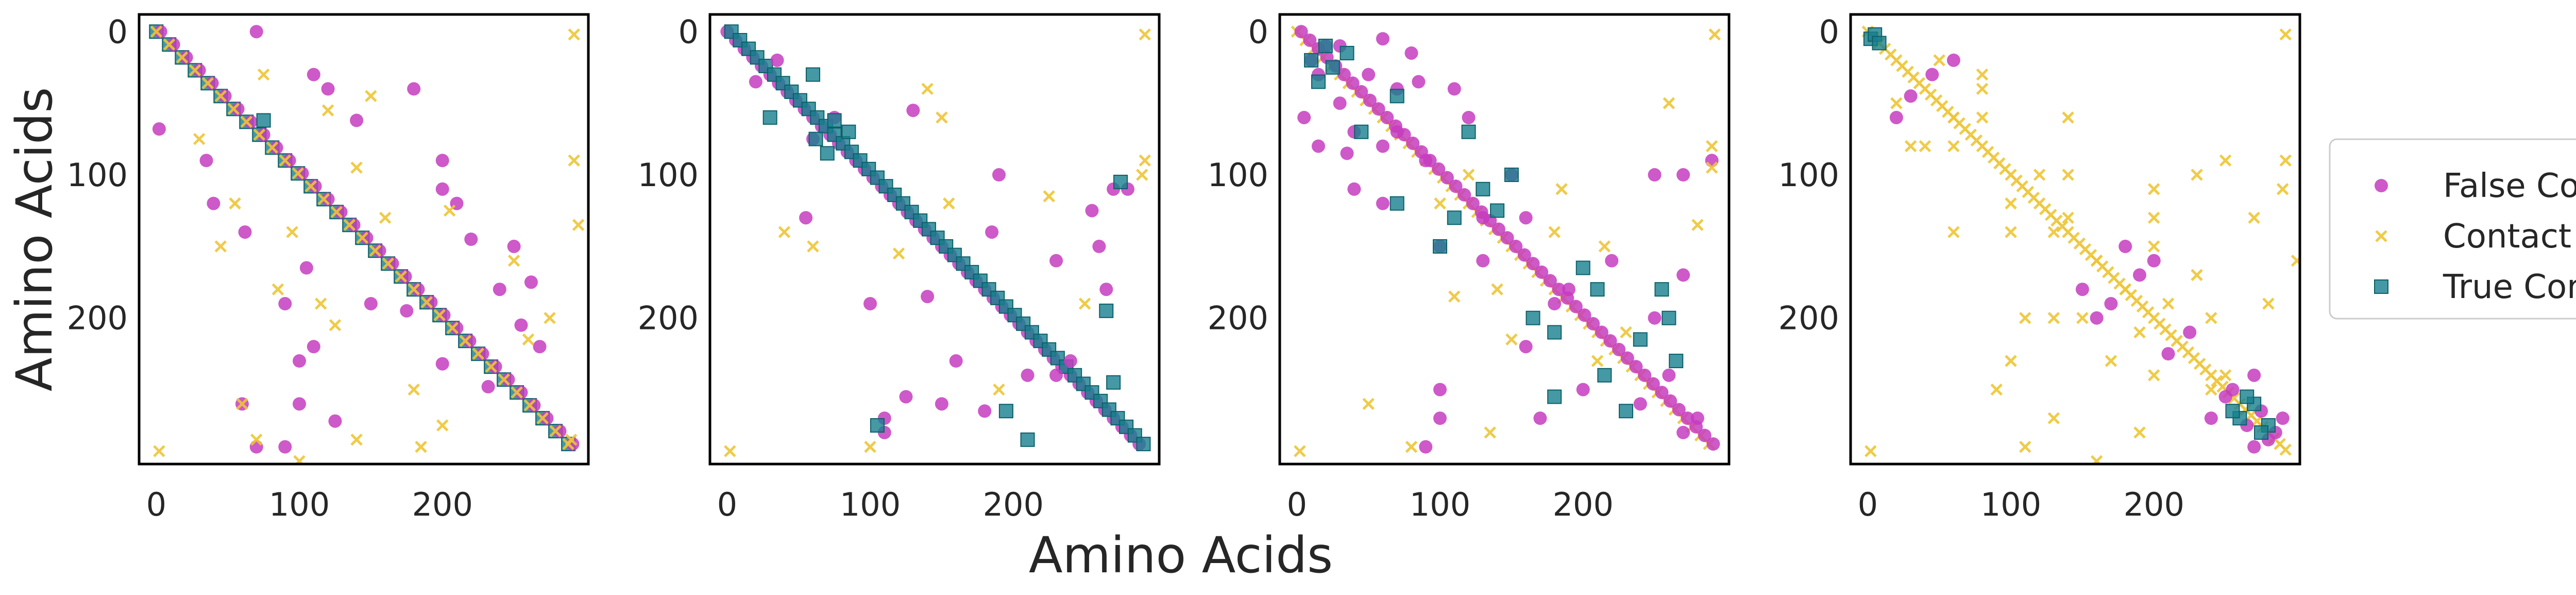 This screenshot has height=595, width=2576. I want to click on y-tick-label: 200, so click(1808, 318).